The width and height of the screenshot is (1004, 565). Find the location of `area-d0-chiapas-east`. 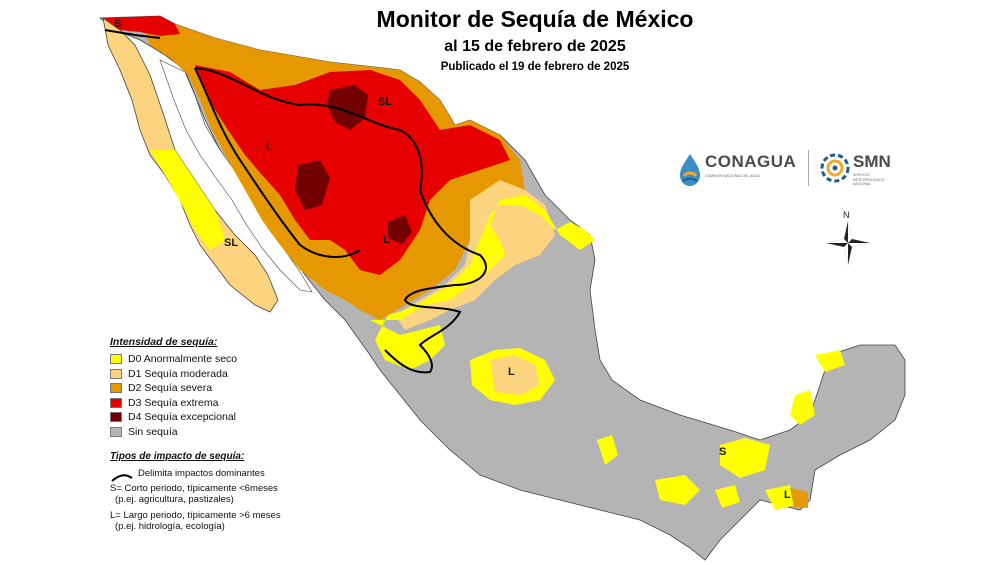

area-d0-chiapas-east is located at coordinates (780, 497).